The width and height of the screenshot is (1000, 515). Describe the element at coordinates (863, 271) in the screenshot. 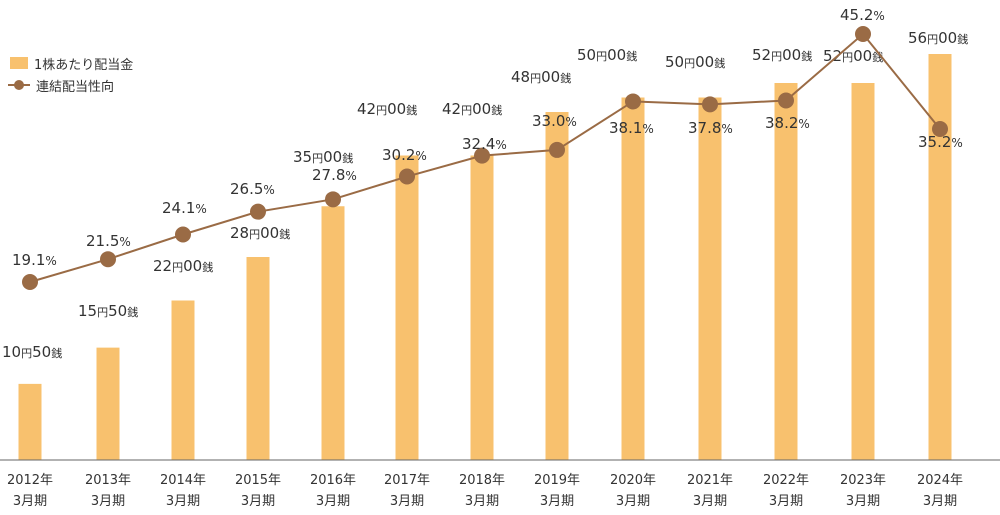

I see `bar-2023年3月期` at that location.